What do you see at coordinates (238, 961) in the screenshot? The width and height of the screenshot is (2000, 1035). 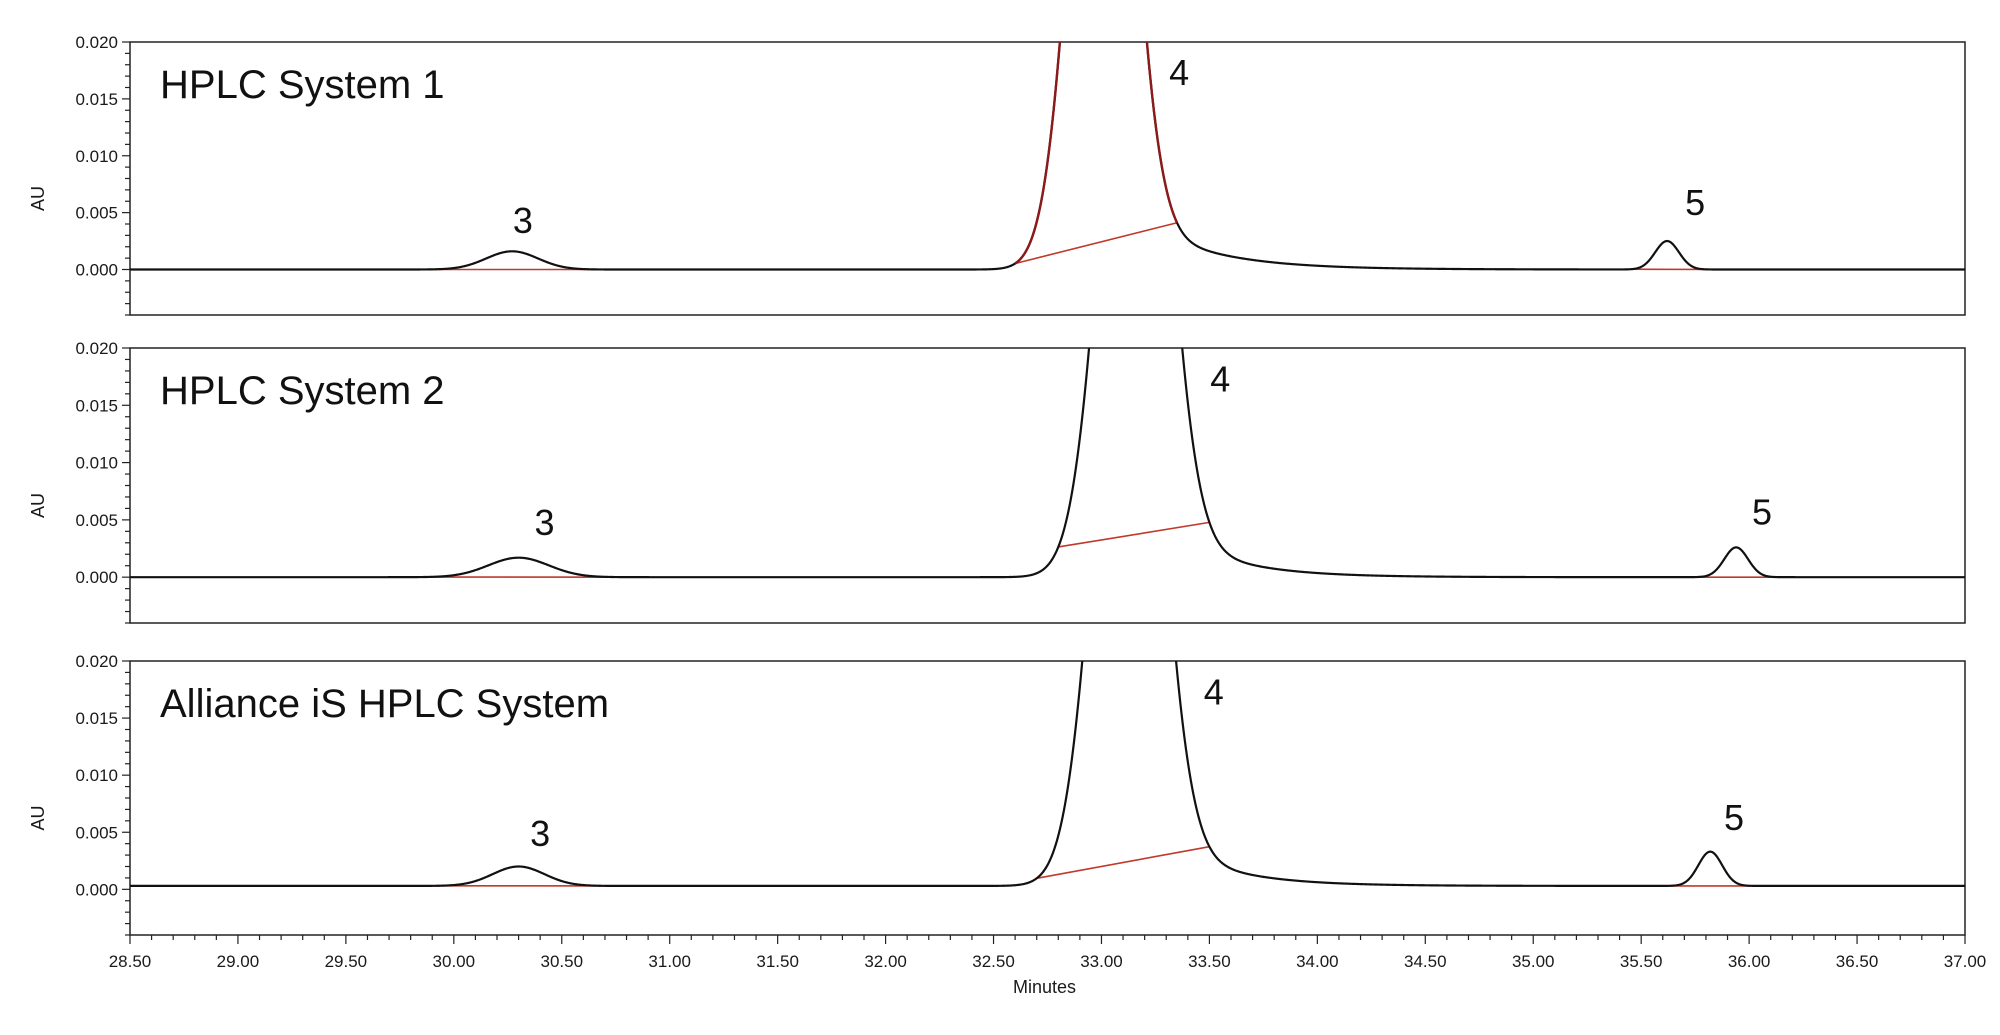 I see `x-tick-label: 29.00` at bounding box center [238, 961].